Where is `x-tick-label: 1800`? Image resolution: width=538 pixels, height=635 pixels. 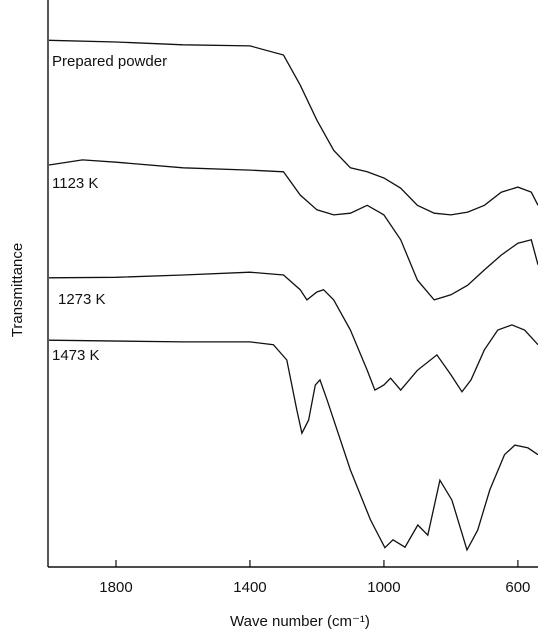
x-tick-label: 1800 is located at coordinates (115, 587).